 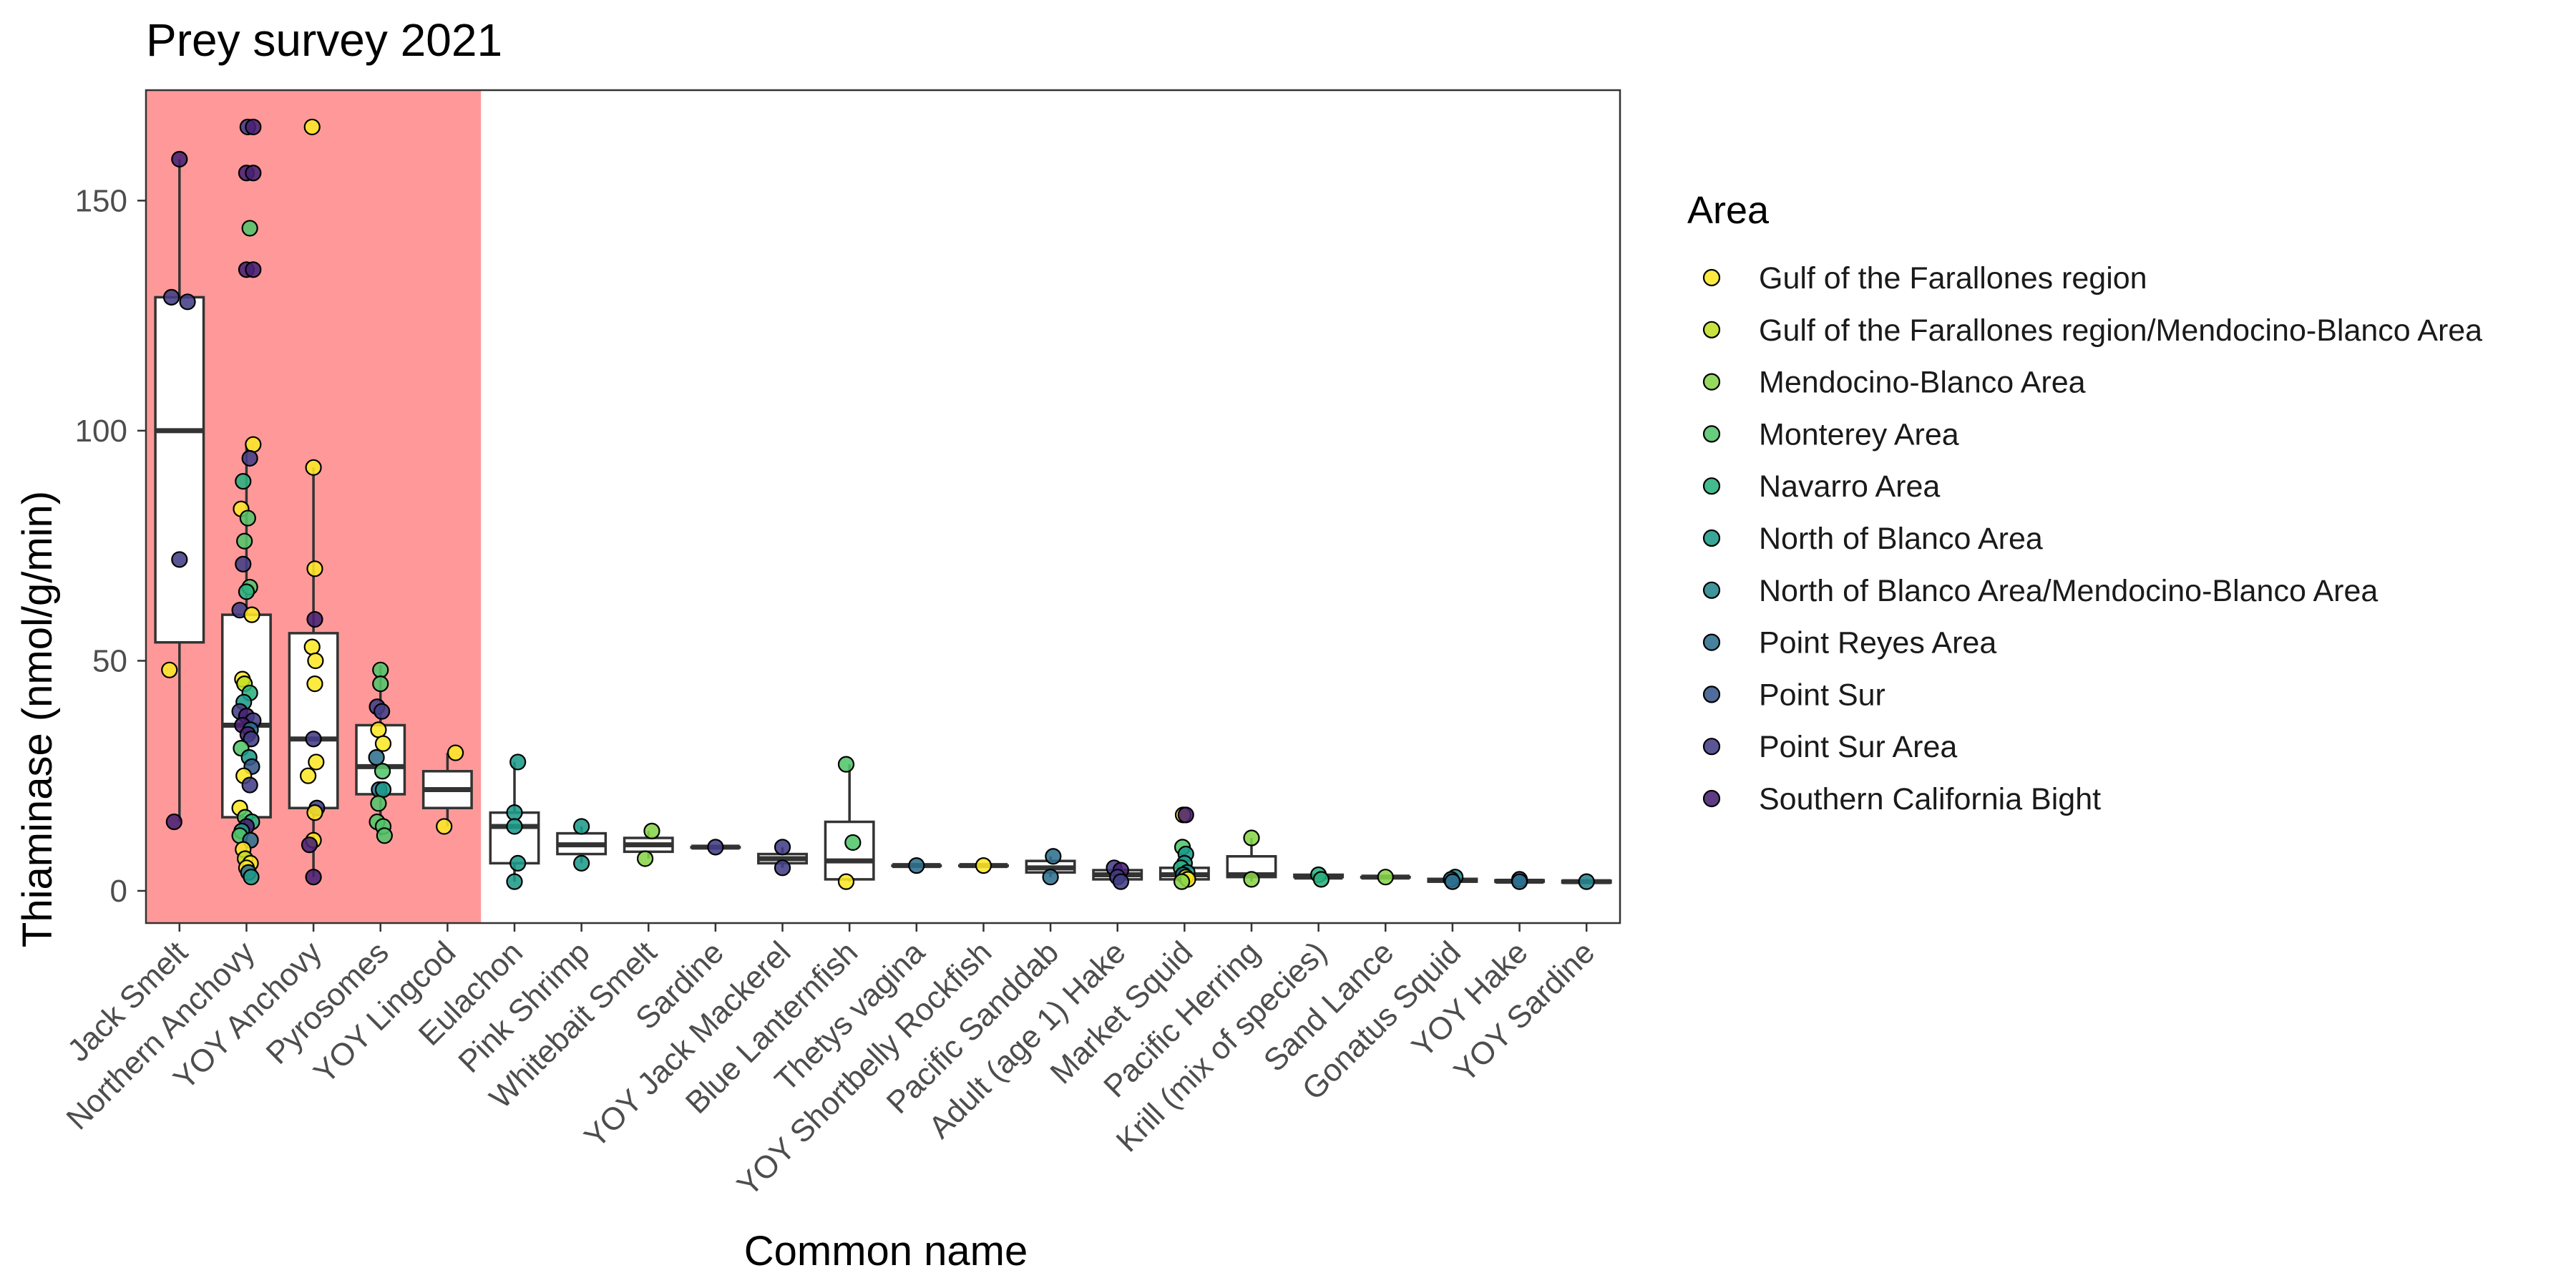 I want to click on legend-label: Southern California Bight, so click(x=1930, y=799).